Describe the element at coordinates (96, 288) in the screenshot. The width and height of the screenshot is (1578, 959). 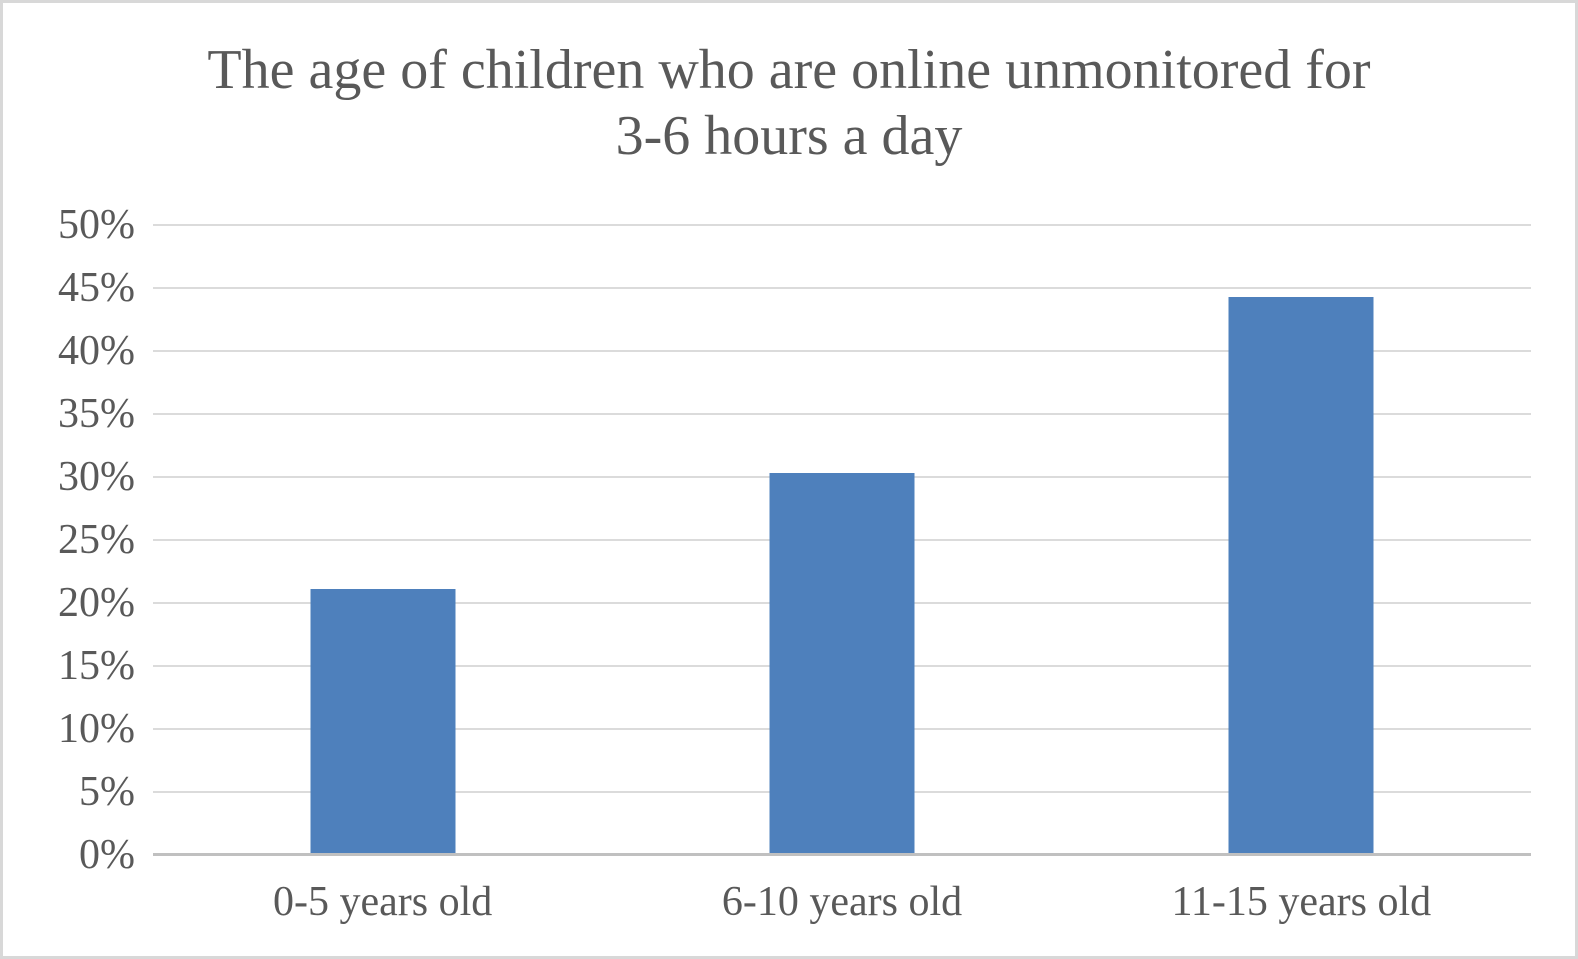
I see `y-tick-label: 45%` at that location.